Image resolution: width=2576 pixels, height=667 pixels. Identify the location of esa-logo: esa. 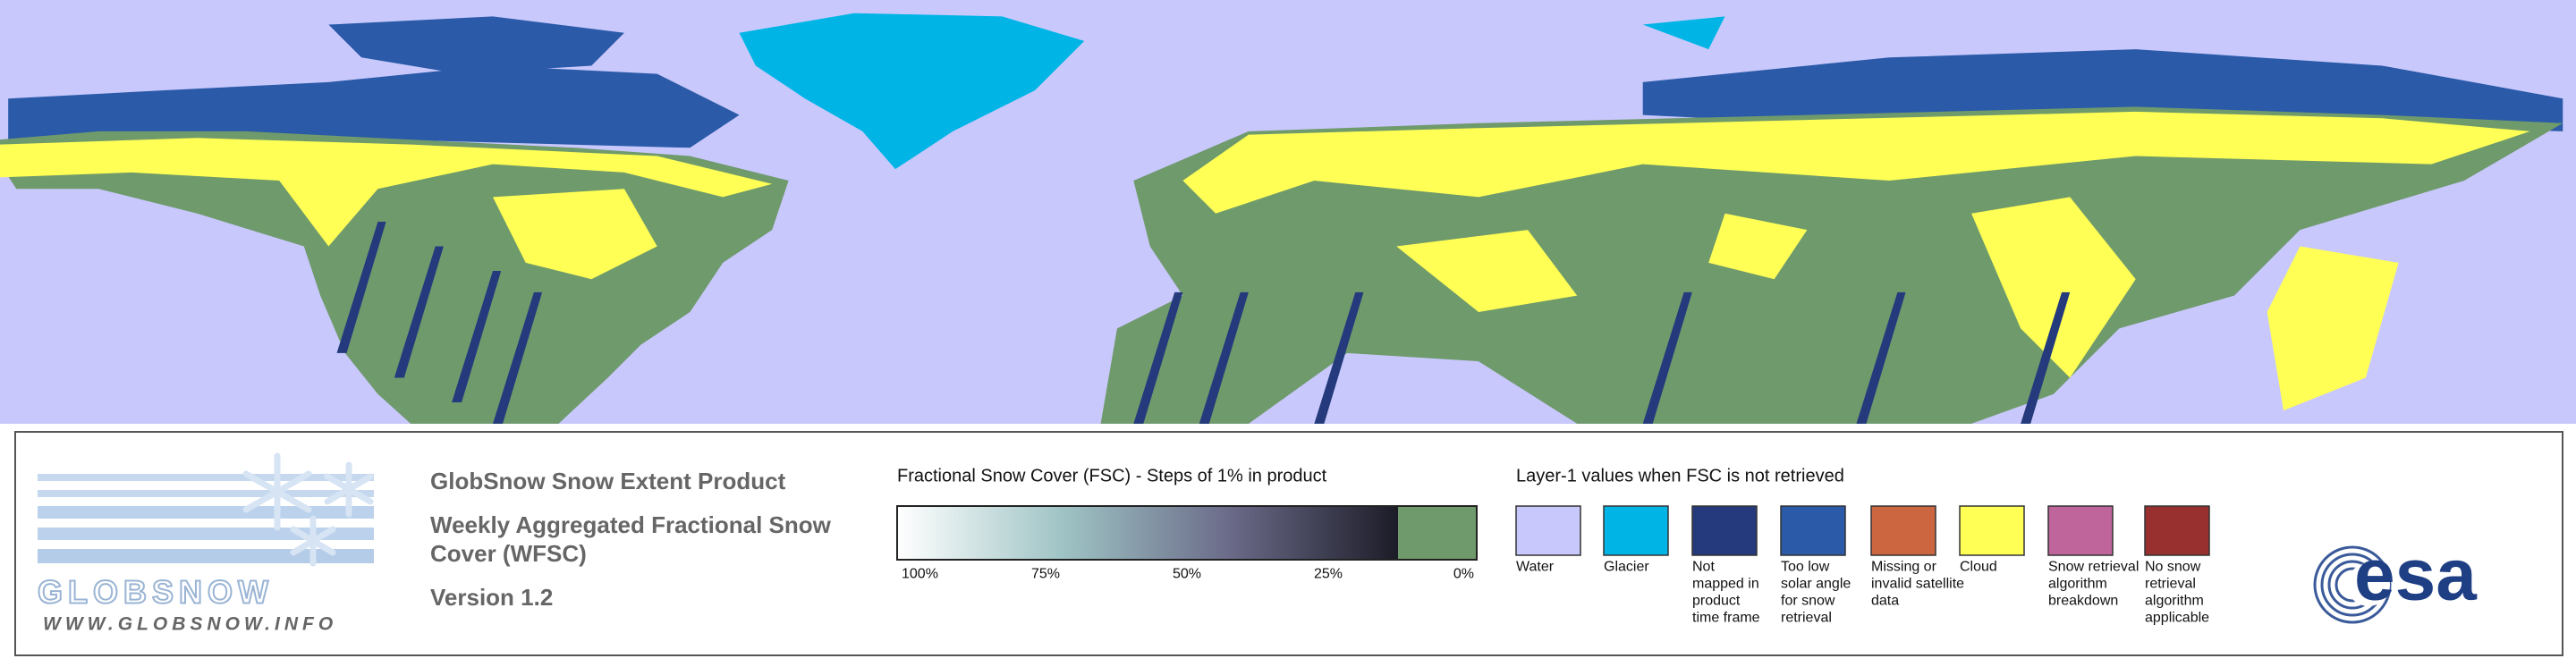
(2395, 579).